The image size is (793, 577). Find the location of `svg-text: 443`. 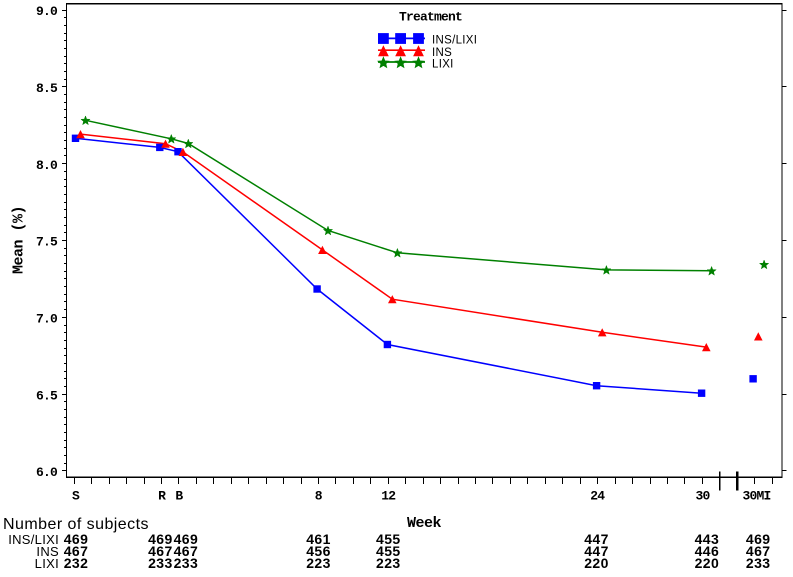

svg-text: 443 is located at coordinates (707, 539).